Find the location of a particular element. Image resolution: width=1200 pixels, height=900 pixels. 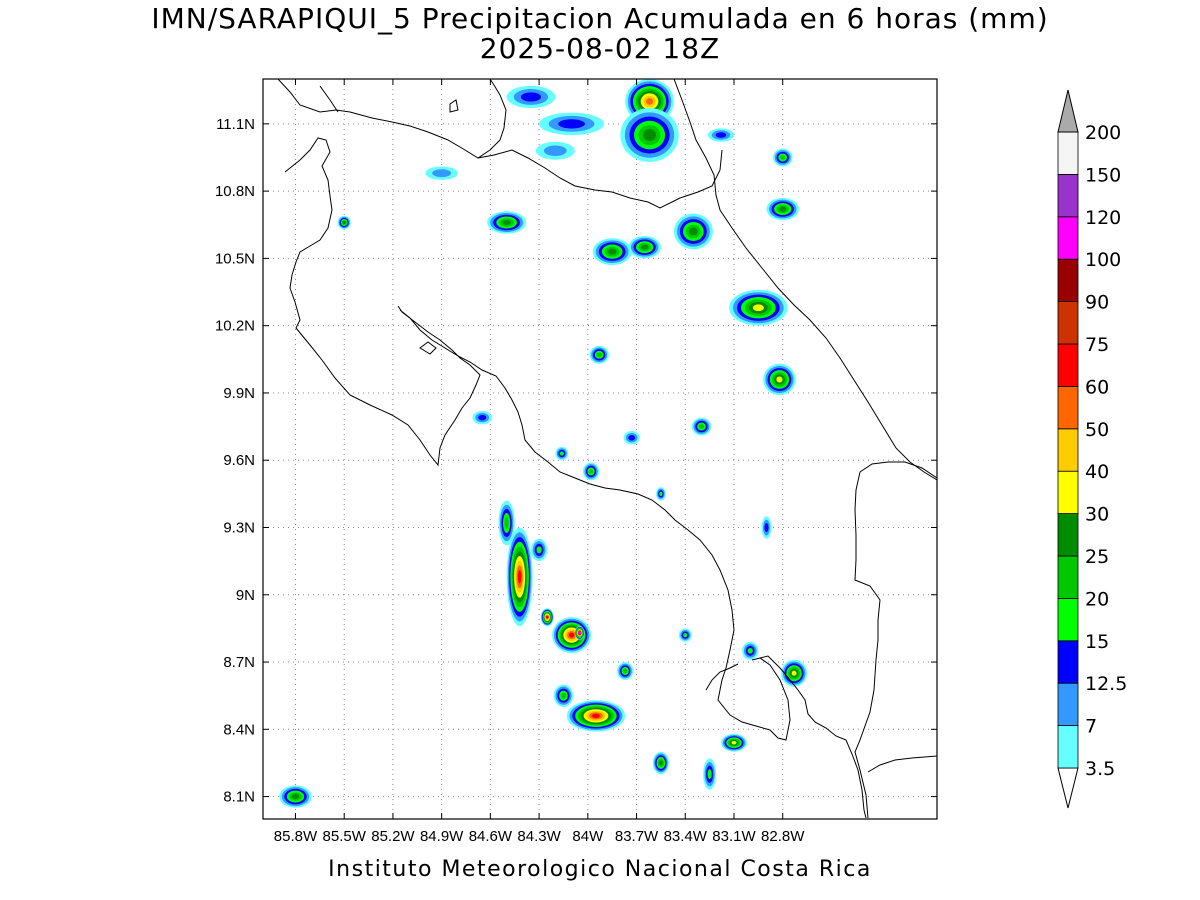

lat-tick-label: 9N is located at coordinates (245, 595).